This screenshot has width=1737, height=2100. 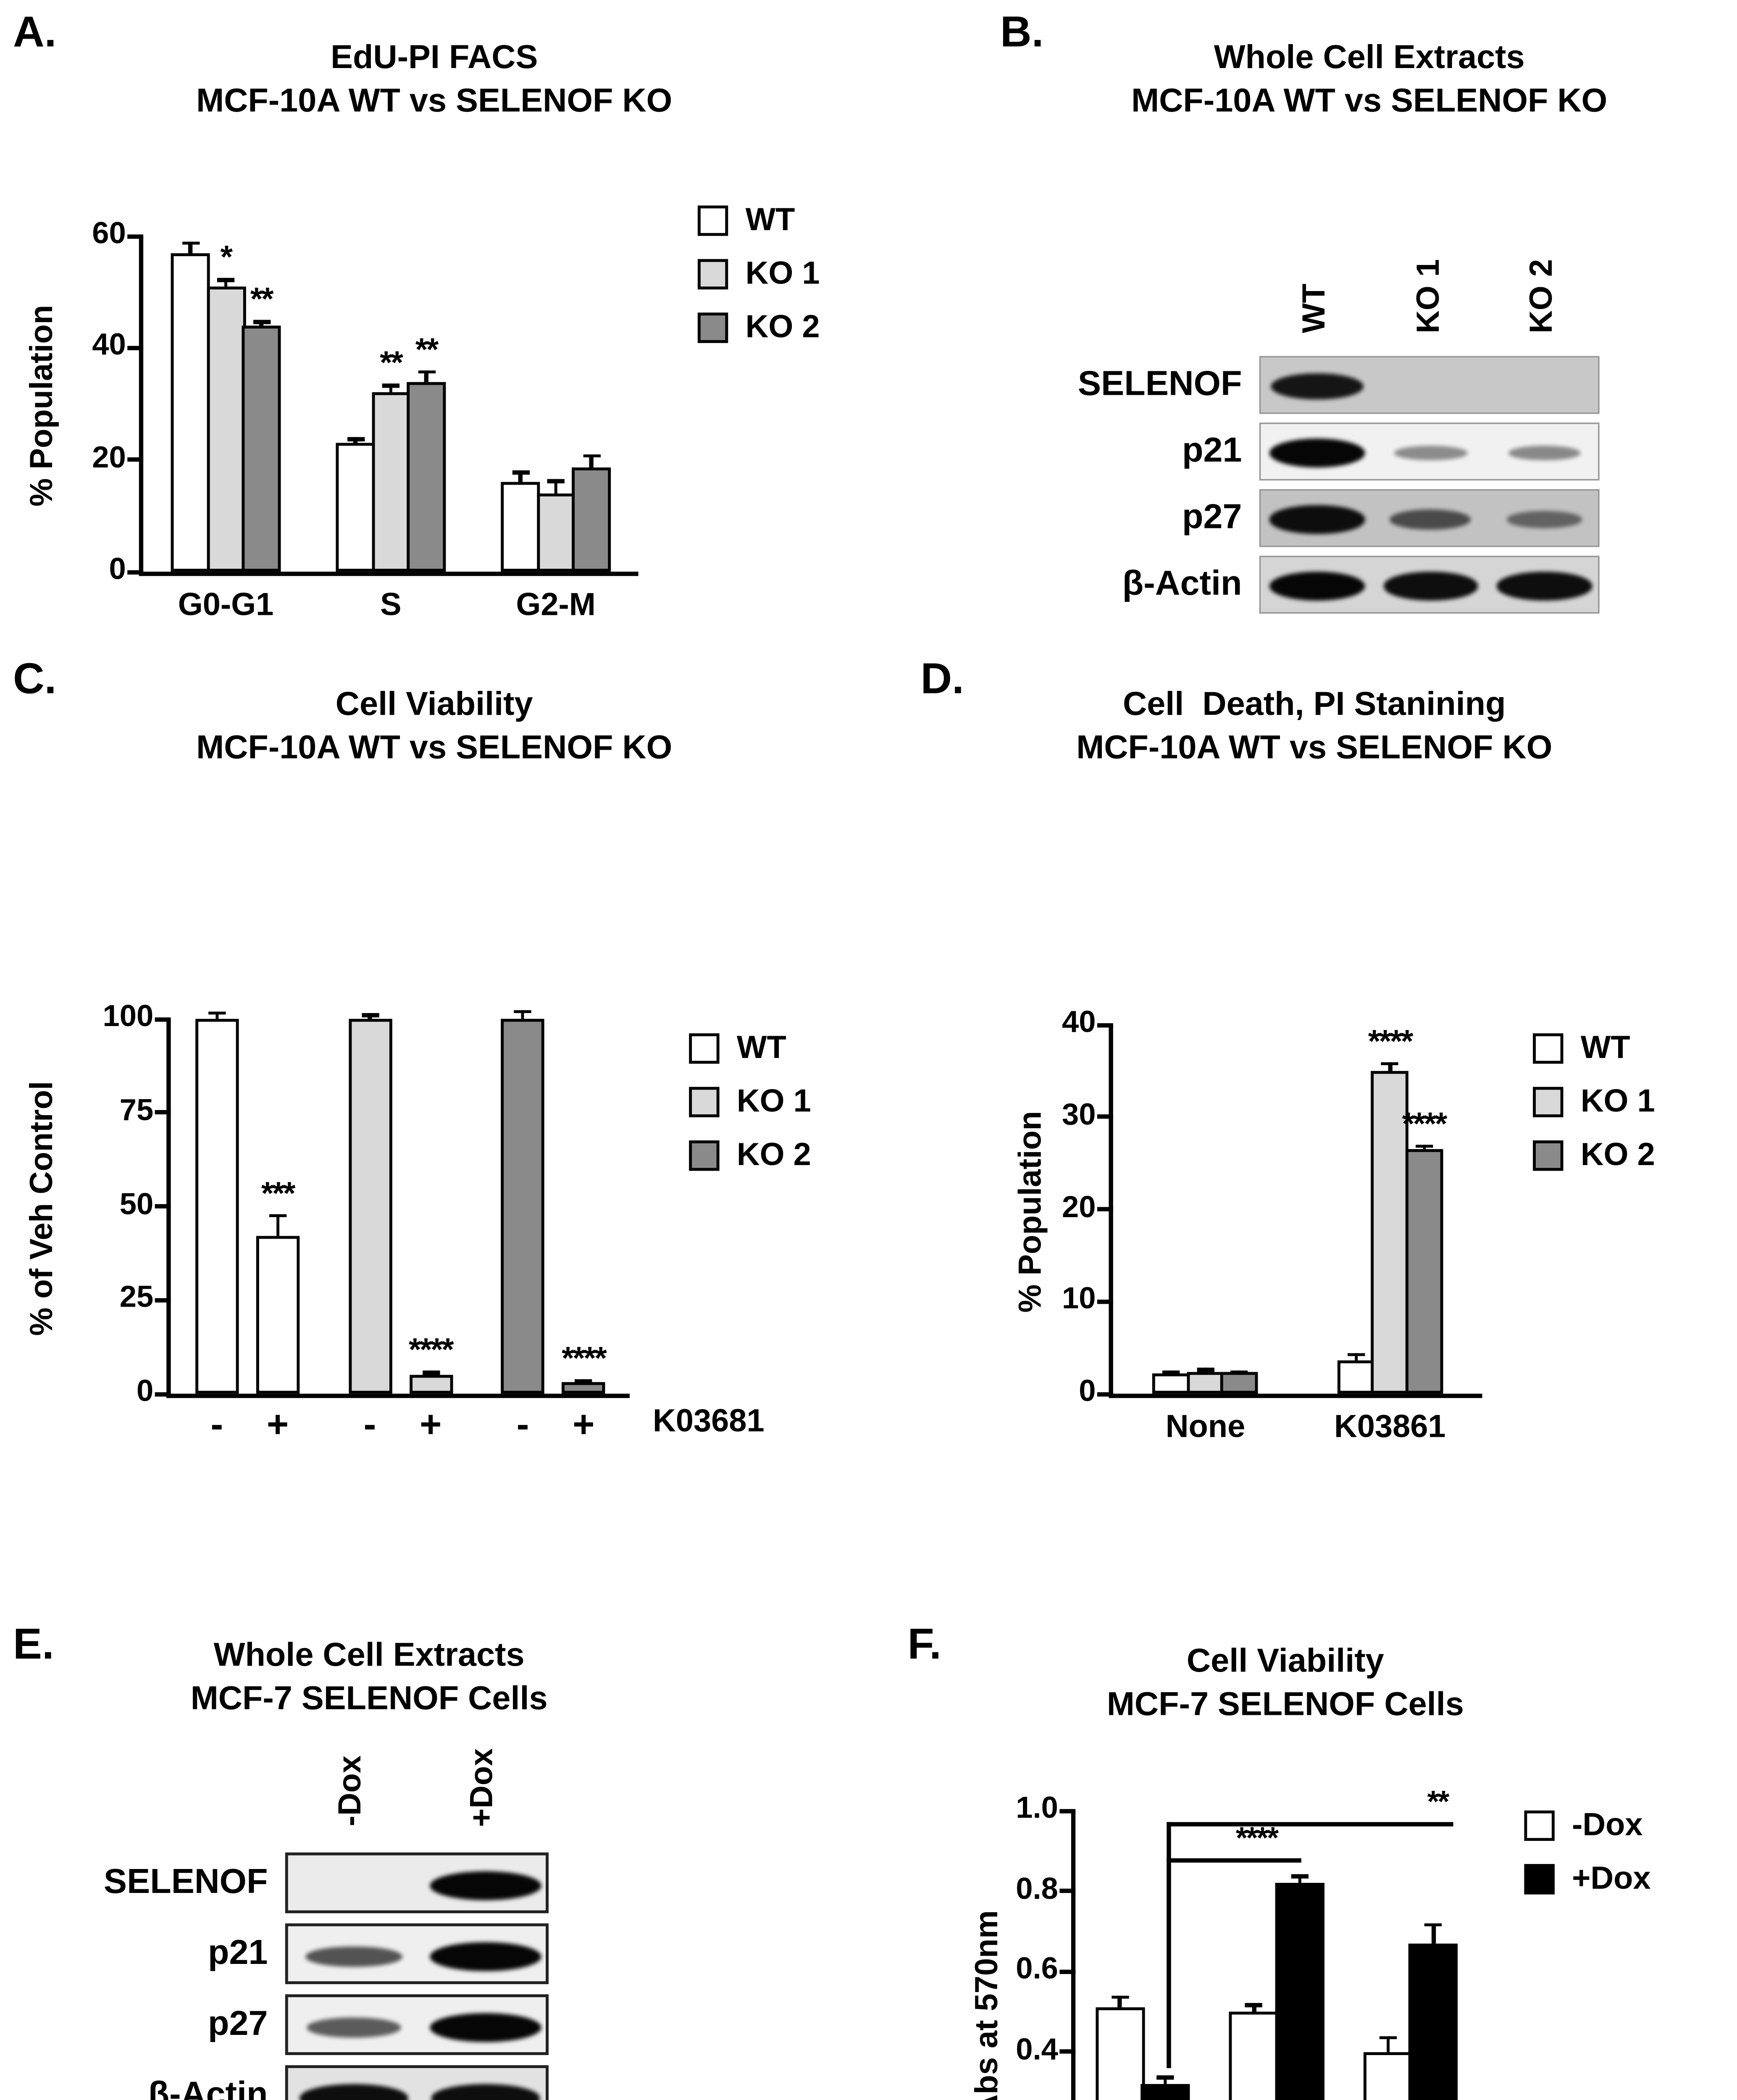 I want to click on lane-label: KO 1, so click(x=1427, y=295).